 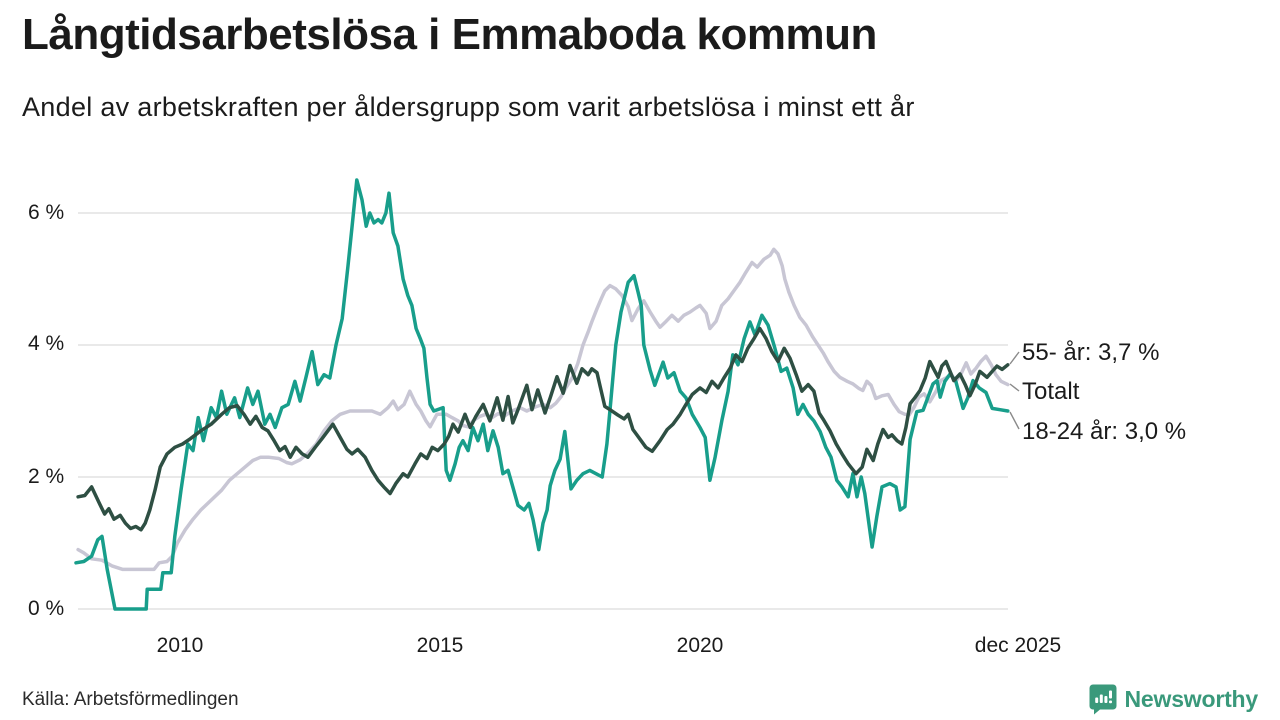 I want to click on y-axis-tick-6: 6 %, so click(x=46, y=212).